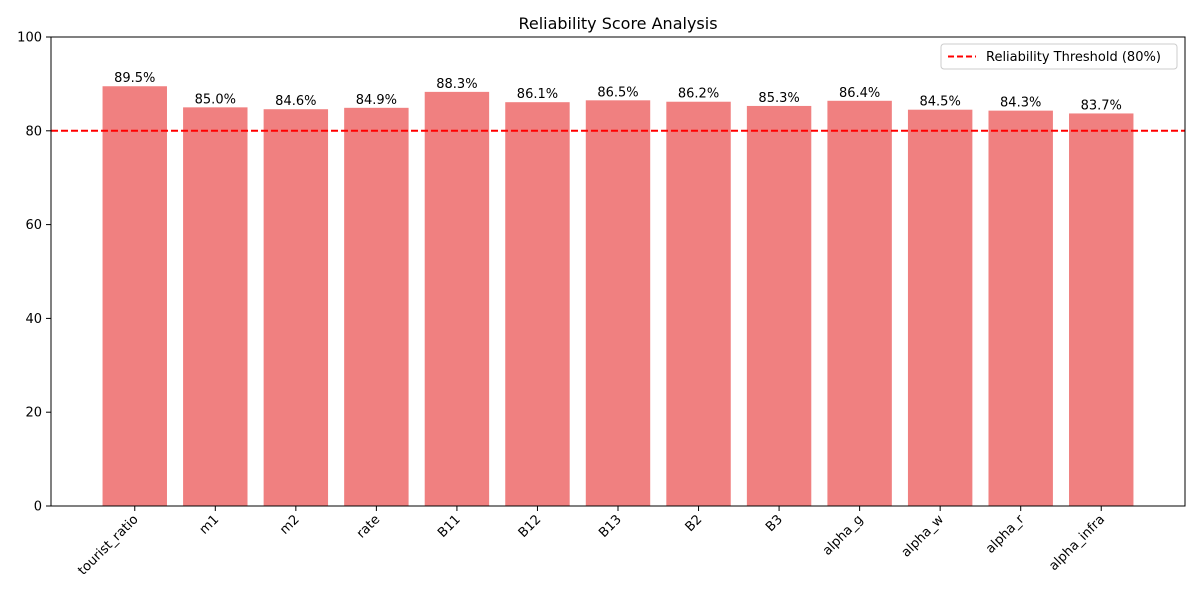 Image resolution: width=1200 pixels, height=600 pixels. Describe the element at coordinates (694, 523) in the screenshot. I see `x-tick-label-B2: B2` at that location.